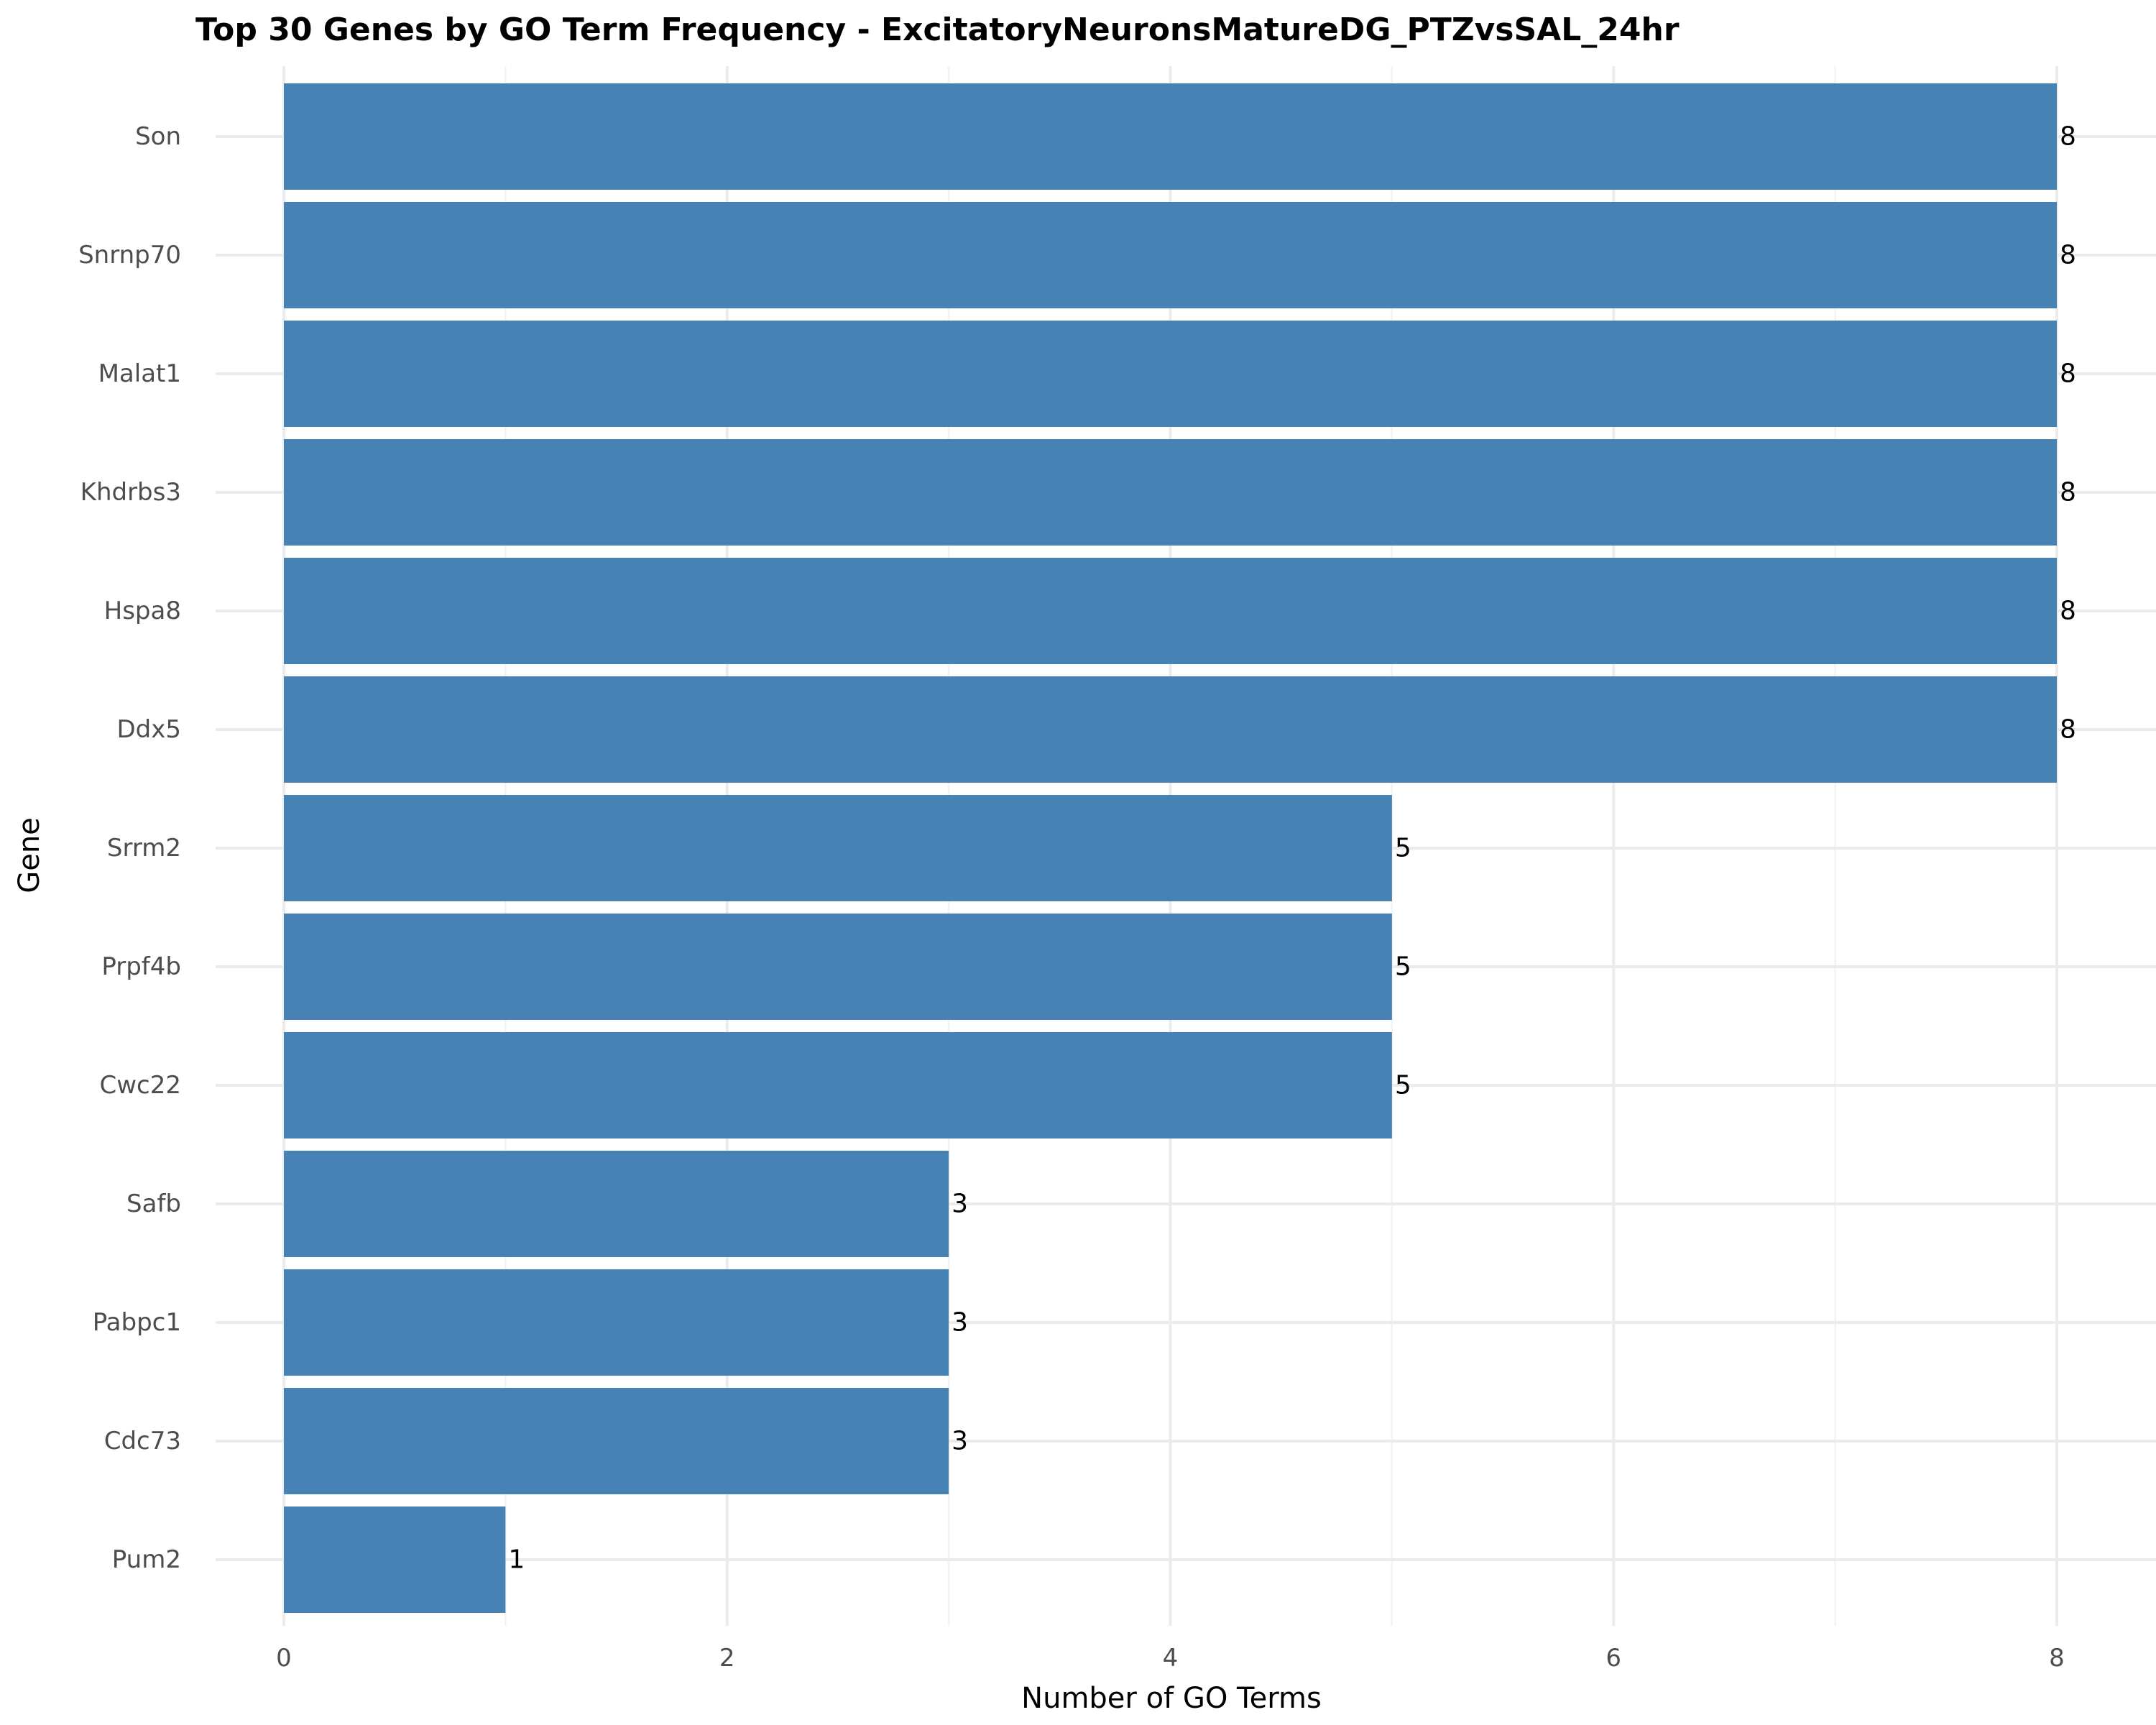  I want to click on y-tick-label: Srrm2, so click(144, 848).